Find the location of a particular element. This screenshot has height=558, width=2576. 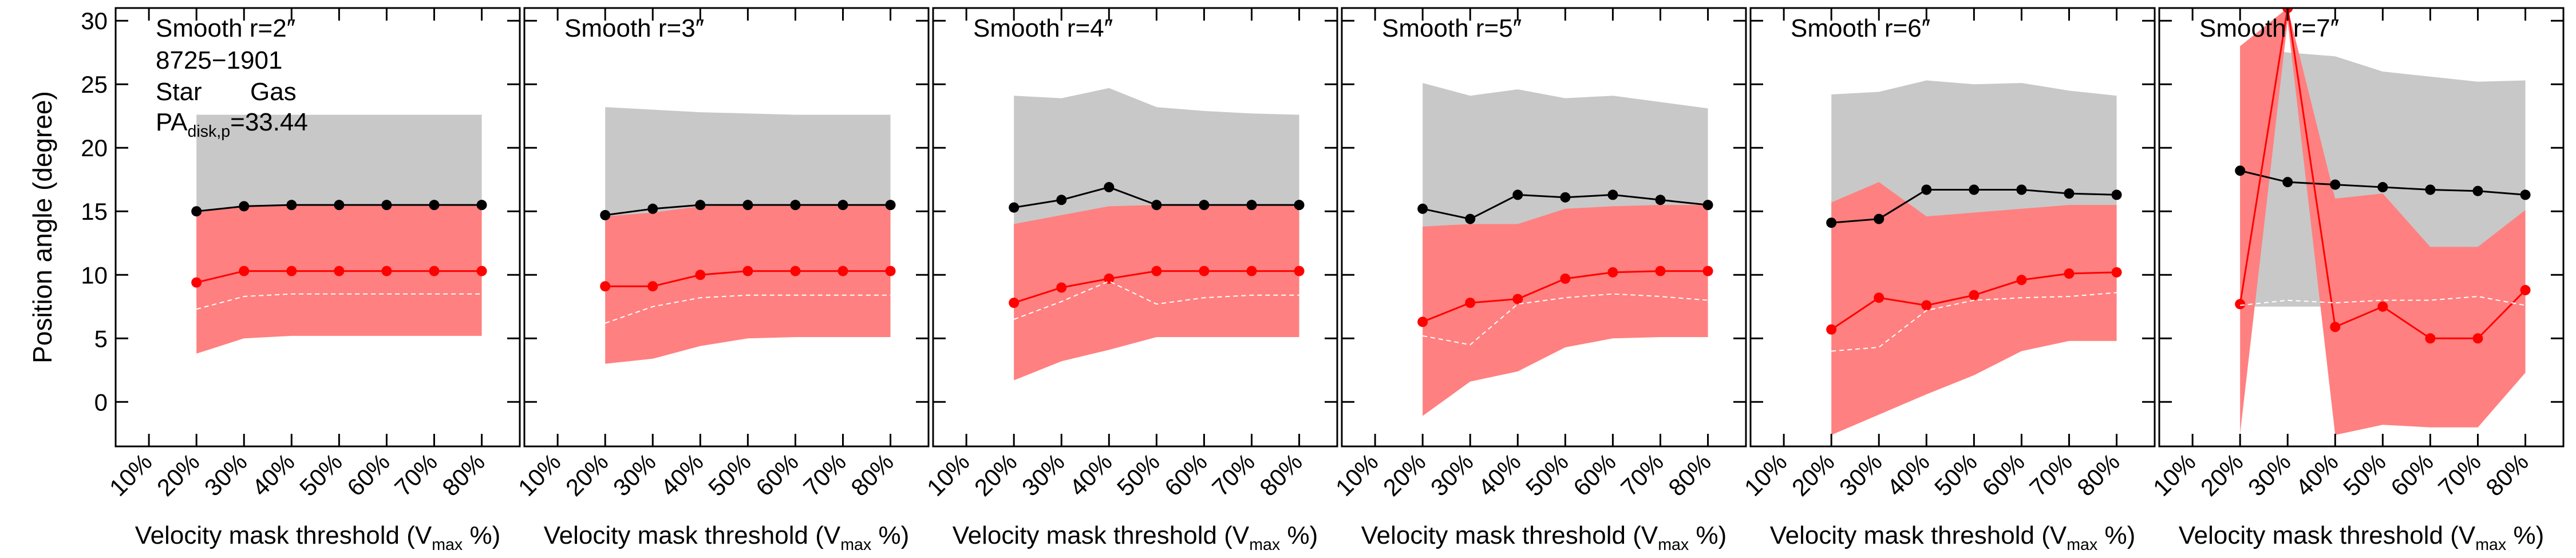

panel-title: Smooth r=5″ is located at coordinates (1452, 28).